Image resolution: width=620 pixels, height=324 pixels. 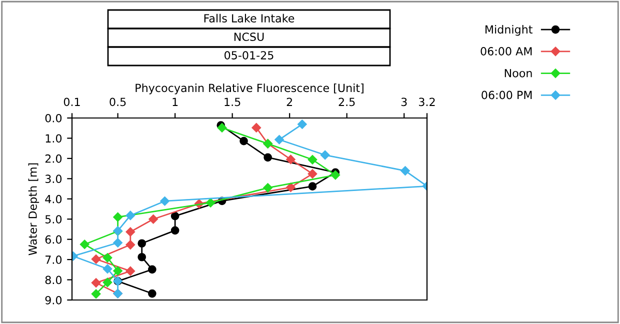 I want to click on x-tick-label: 1, so click(x=175, y=102).